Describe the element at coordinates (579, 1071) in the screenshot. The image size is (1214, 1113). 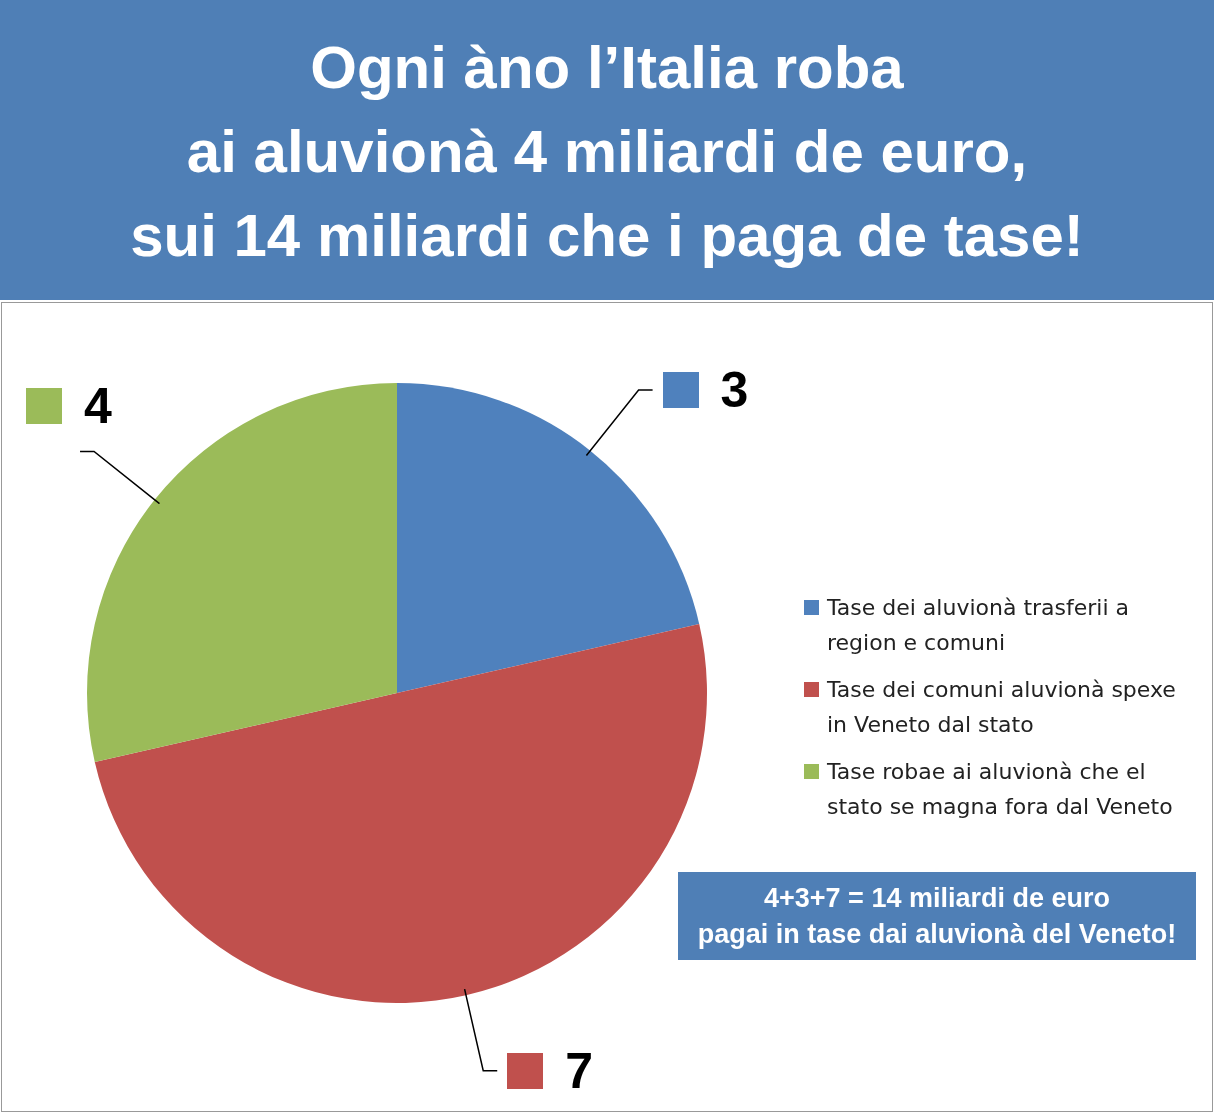
I see `data-label: 7` at that location.